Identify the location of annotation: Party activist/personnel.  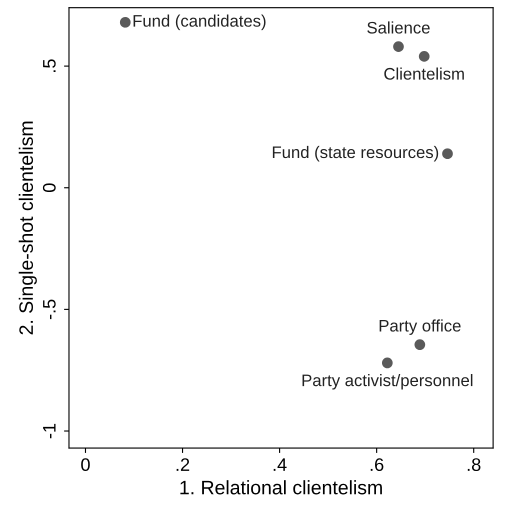
(387, 382).